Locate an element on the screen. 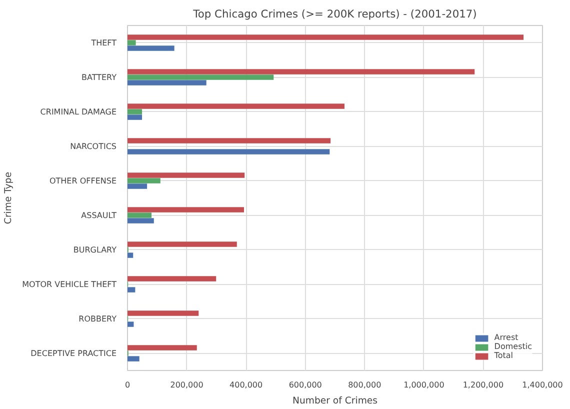 The height and width of the screenshot is (409, 570). y-tick-label: BATTERY is located at coordinates (99, 77).